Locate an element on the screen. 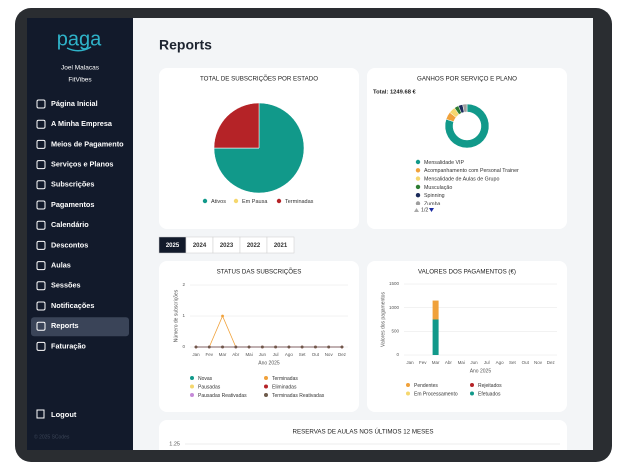 This screenshot has height=475, width=630. menu-item: Aulas is located at coordinates (61, 265).